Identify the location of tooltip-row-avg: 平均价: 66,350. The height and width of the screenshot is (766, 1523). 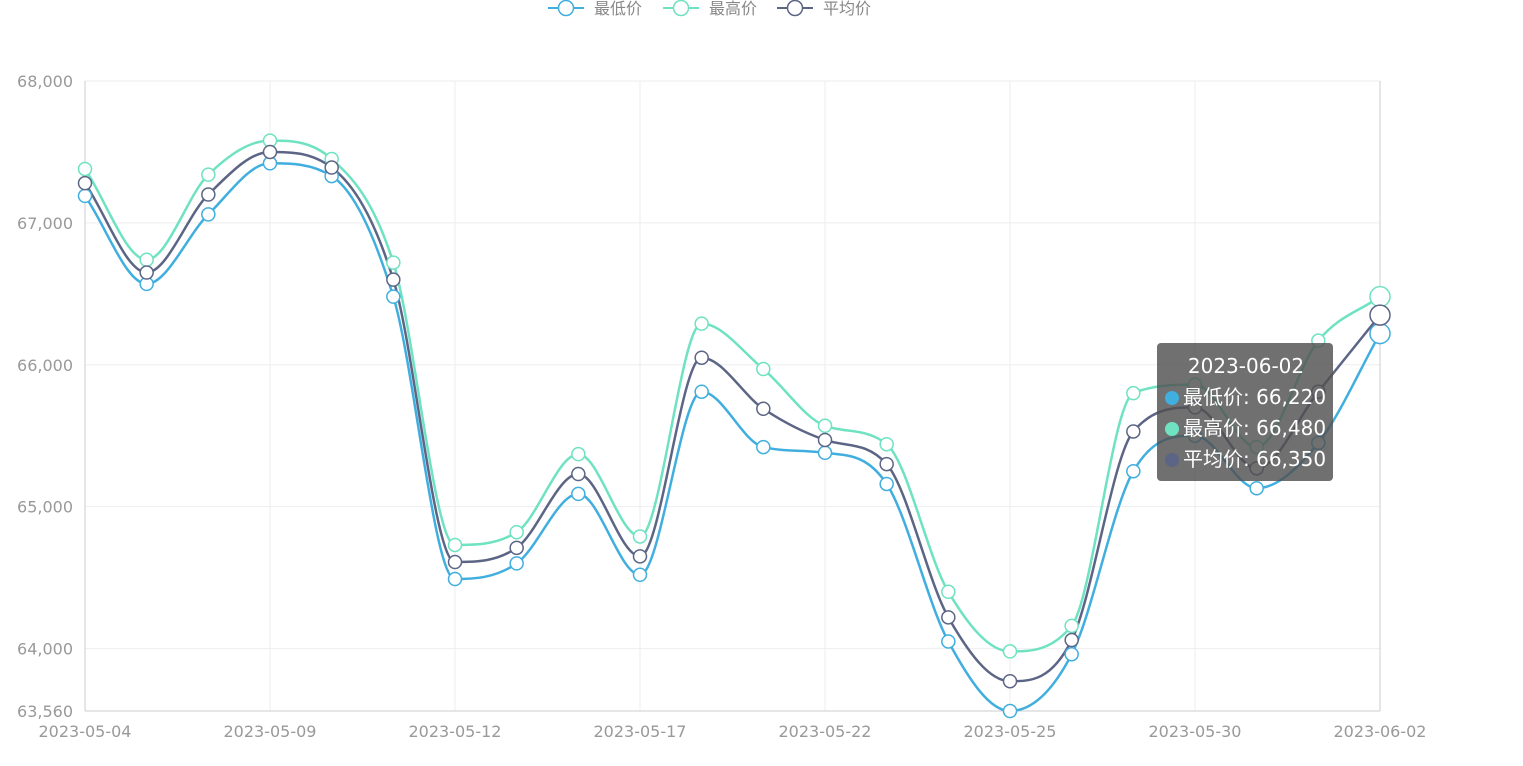
(1246, 459).